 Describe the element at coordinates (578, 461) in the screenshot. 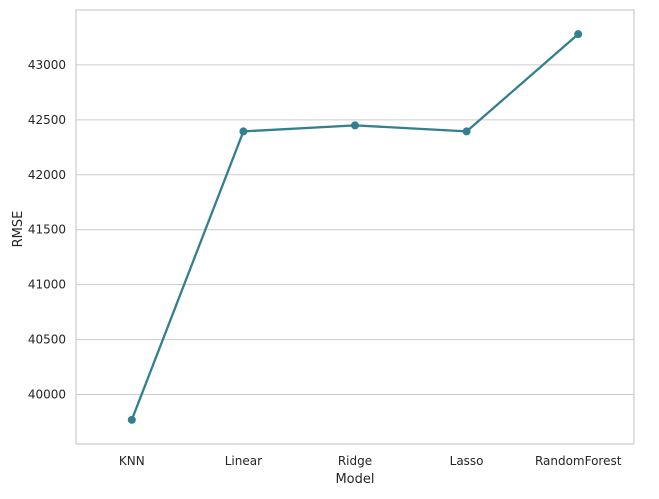

I see `x-tick-label: RandomForest` at that location.